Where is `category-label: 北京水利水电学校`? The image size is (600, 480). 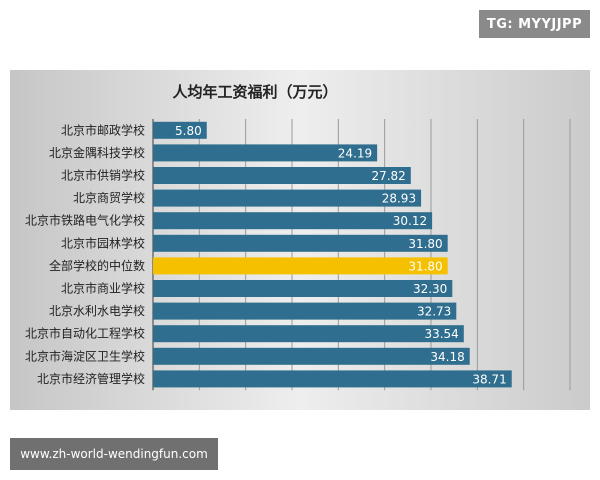
category-label: 北京水利水电学校 is located at coordinates (97, 310).